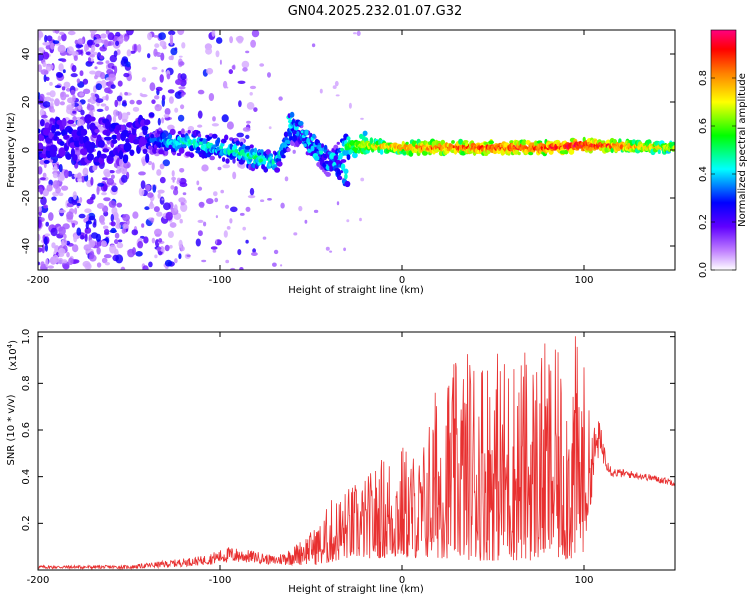 The width and height of the screenshot is (750, 600). I want to click on colorbar-tick-label: 0.6, so click(703, 126).